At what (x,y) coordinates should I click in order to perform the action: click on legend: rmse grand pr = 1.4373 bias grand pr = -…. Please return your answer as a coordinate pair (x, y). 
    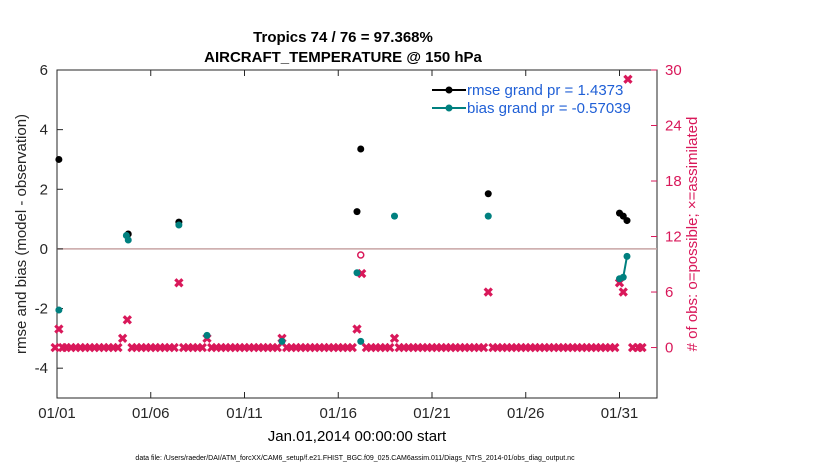
    Looking at the image, I should click on (531, 99).